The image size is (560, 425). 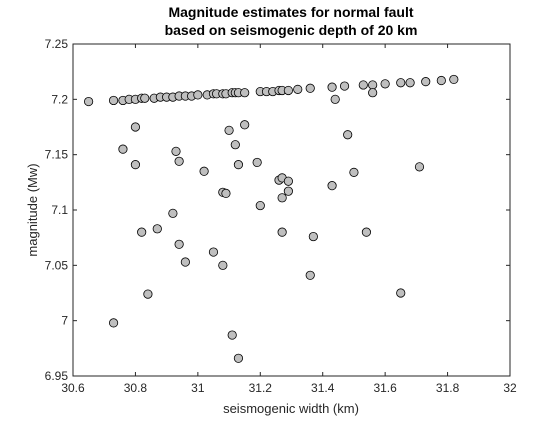 What do you see at coordinates (57, 155) in the screenshot?
I see `y-tick-label: 7.15` at bounding box center [57, 155].